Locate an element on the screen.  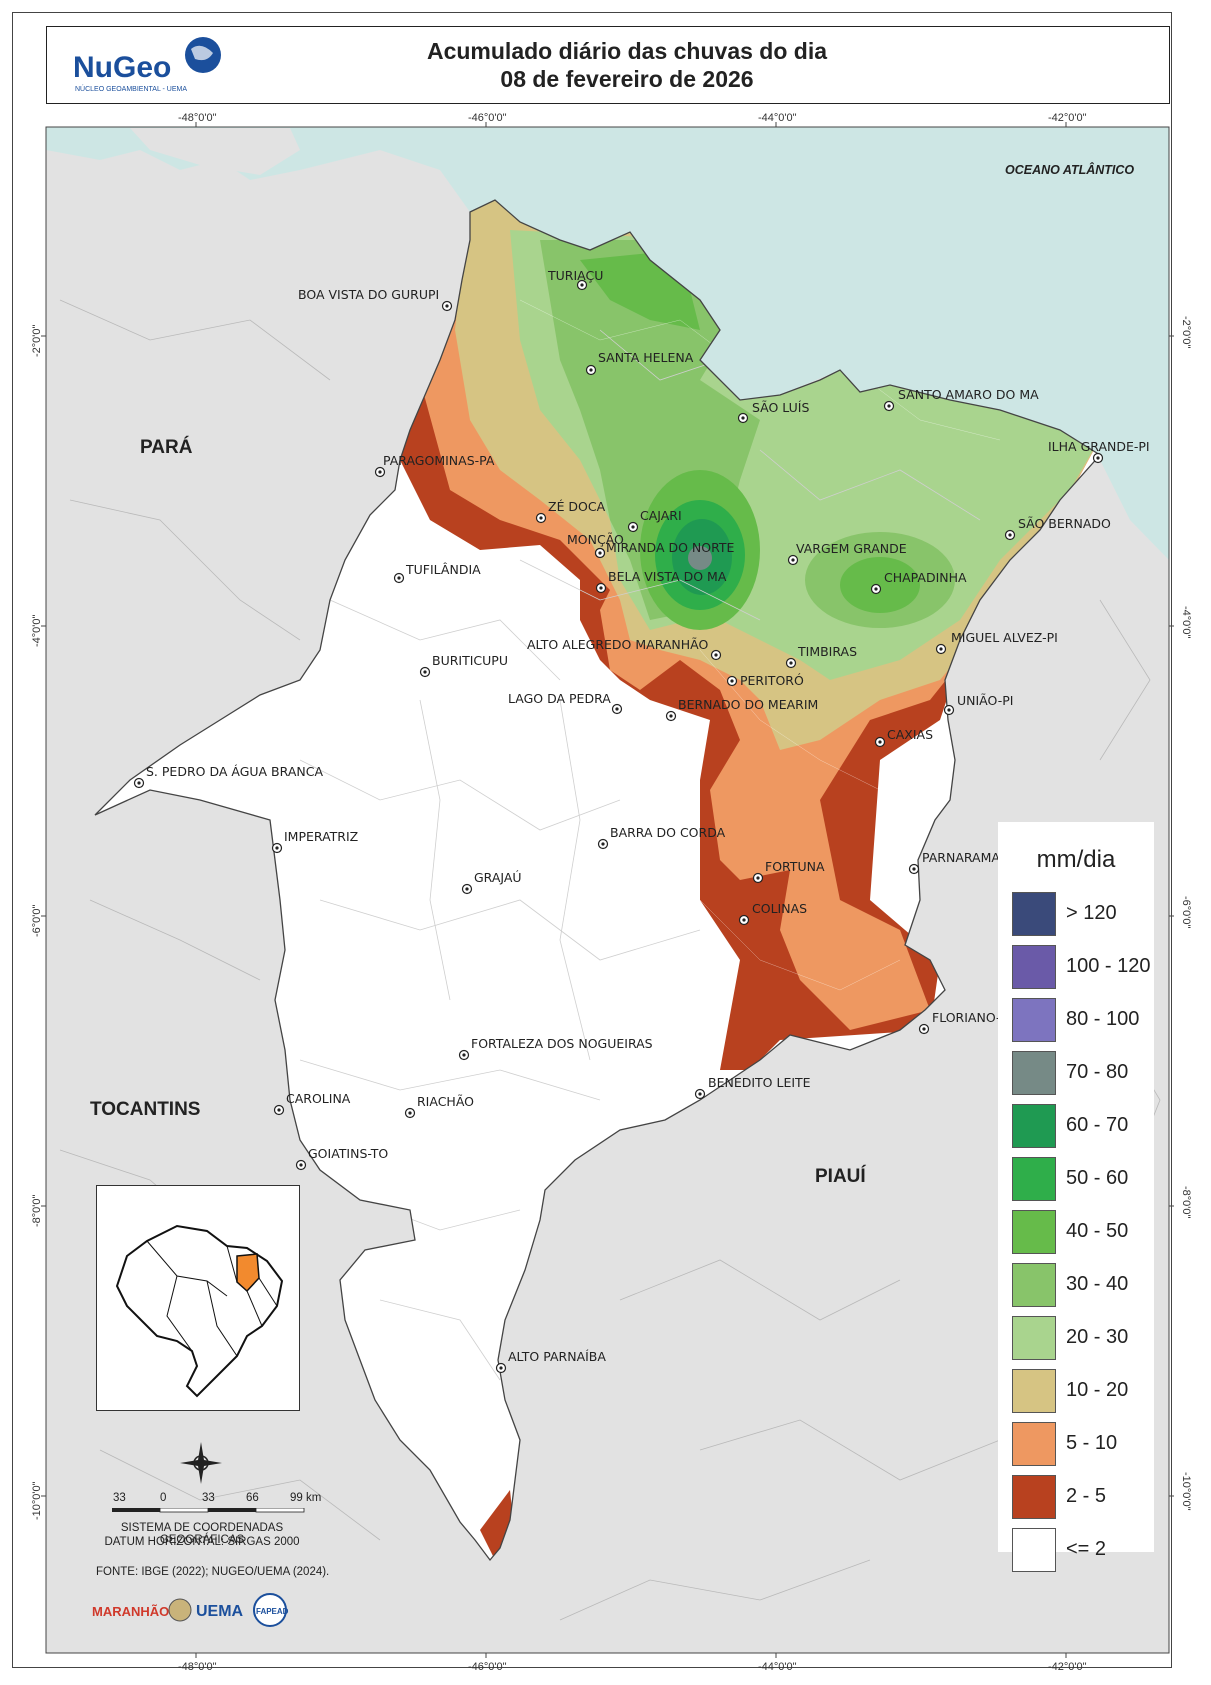
state-label-piaui: PIAUÍ is located at coordinates (840, 1176).